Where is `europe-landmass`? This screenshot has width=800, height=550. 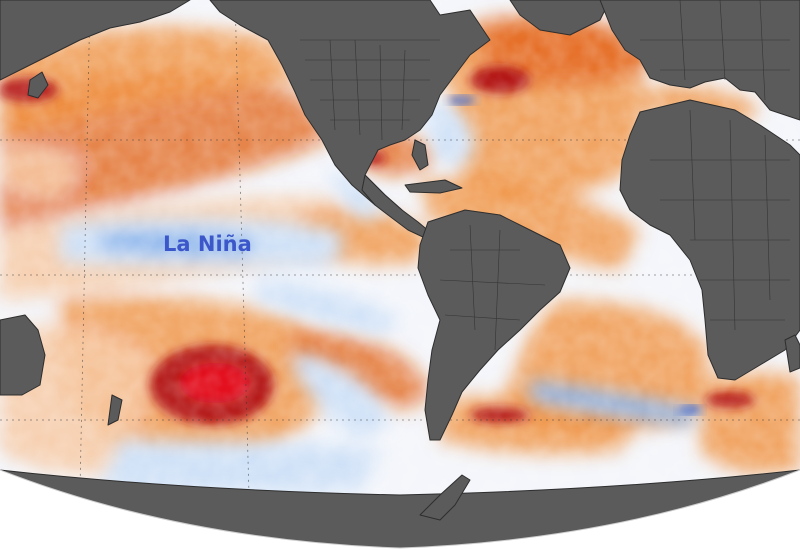 europe-landmass is located at coordinates (699, 60).